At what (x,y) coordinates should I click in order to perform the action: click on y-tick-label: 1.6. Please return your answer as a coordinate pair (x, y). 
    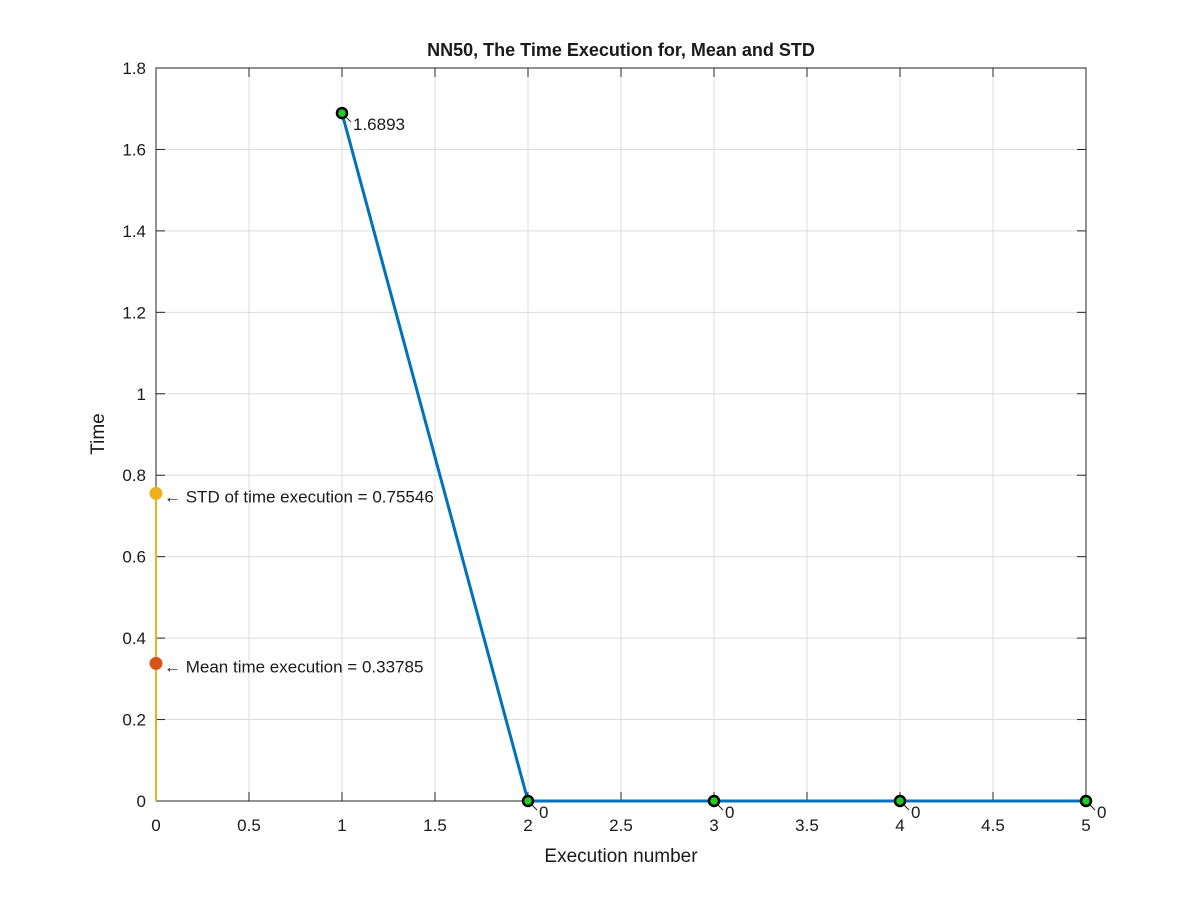
    Looking at the image, I should click on (134, 149).